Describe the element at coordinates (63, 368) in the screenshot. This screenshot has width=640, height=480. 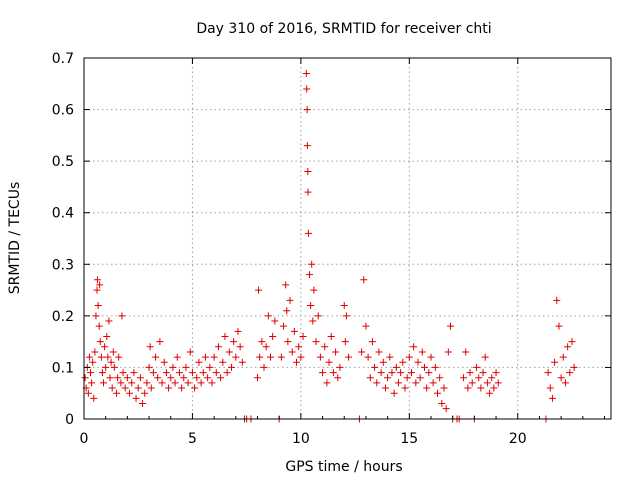
I see `y-tick-label: 0.1` at that location.